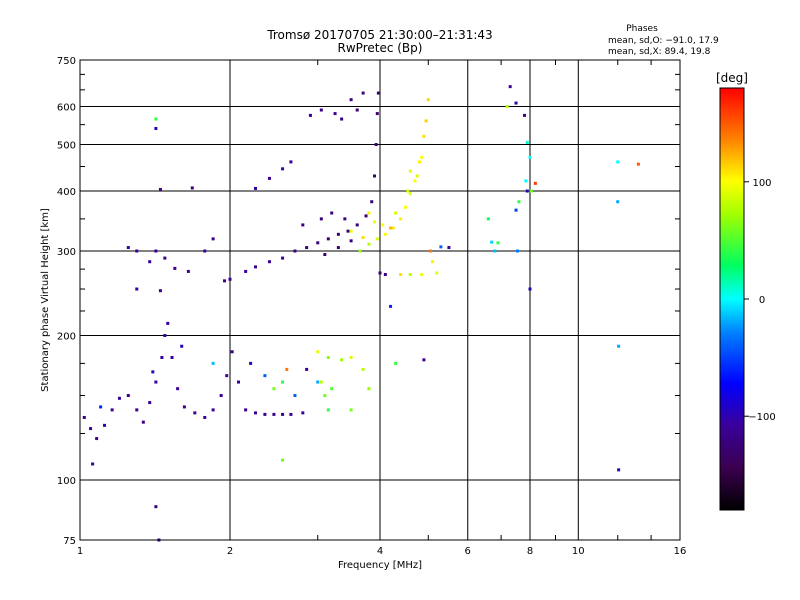  What do you see at coordinates (642, 29) in the screenshot?
I see `phase-heading: Phases` at bounding box center [642, 29].